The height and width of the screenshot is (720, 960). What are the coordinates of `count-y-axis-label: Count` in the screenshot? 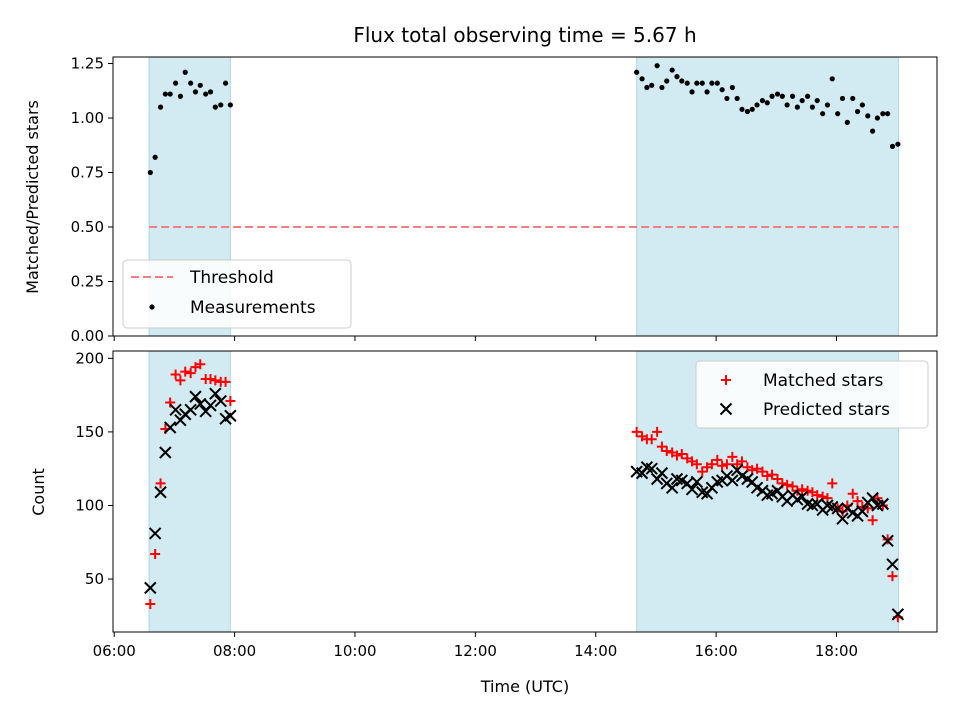 It's located at (38, 492).